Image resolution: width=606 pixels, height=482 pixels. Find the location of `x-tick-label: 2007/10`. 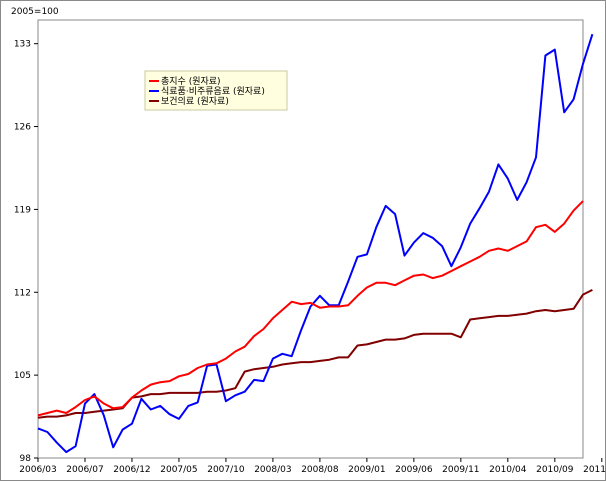

x-tick-label: 2007/10 is located at coordinates (226, 470).